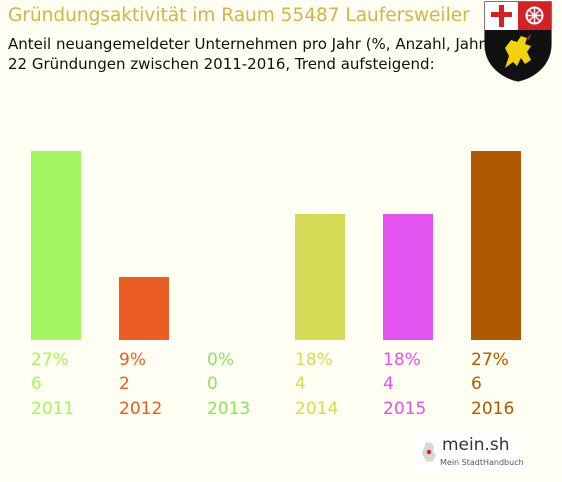  I want to click on percent-label-2014: 18%, so click(314, 360).